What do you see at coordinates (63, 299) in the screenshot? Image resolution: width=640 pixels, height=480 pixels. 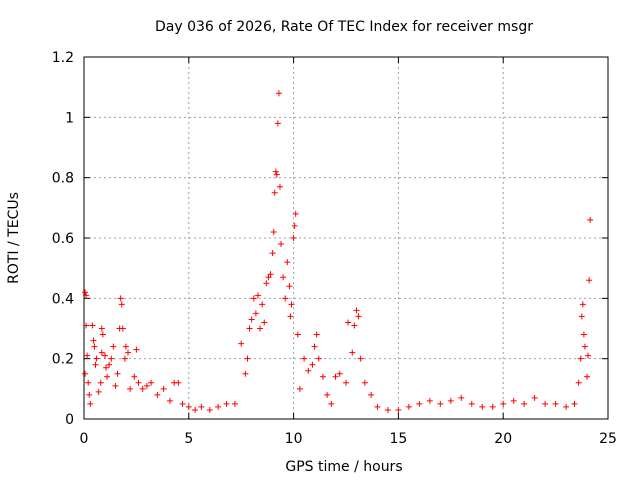 I see `y-tick-label: 0.4` at bounding box center [63, 299].